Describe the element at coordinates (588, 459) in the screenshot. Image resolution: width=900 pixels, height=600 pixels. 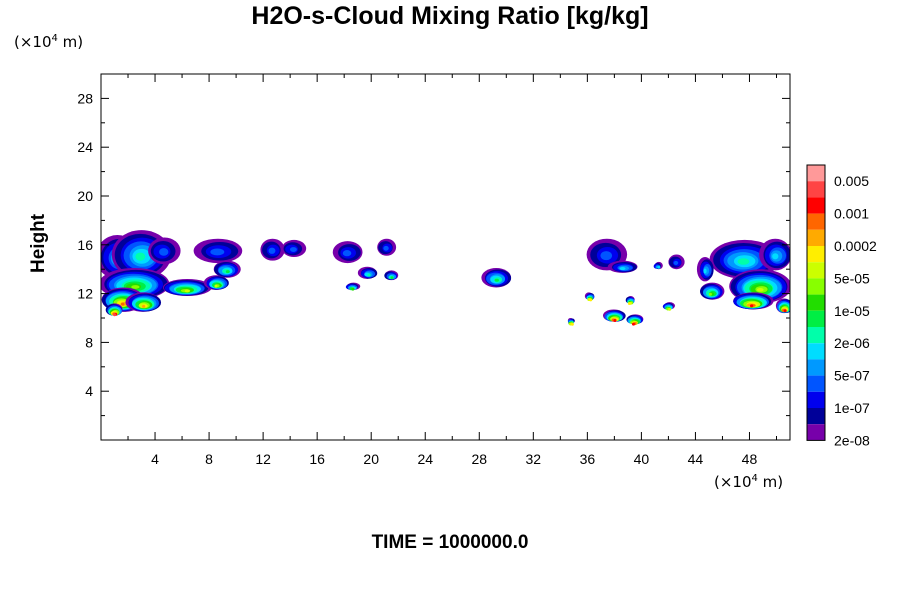
I see `x-tick-label: 36` at that location.